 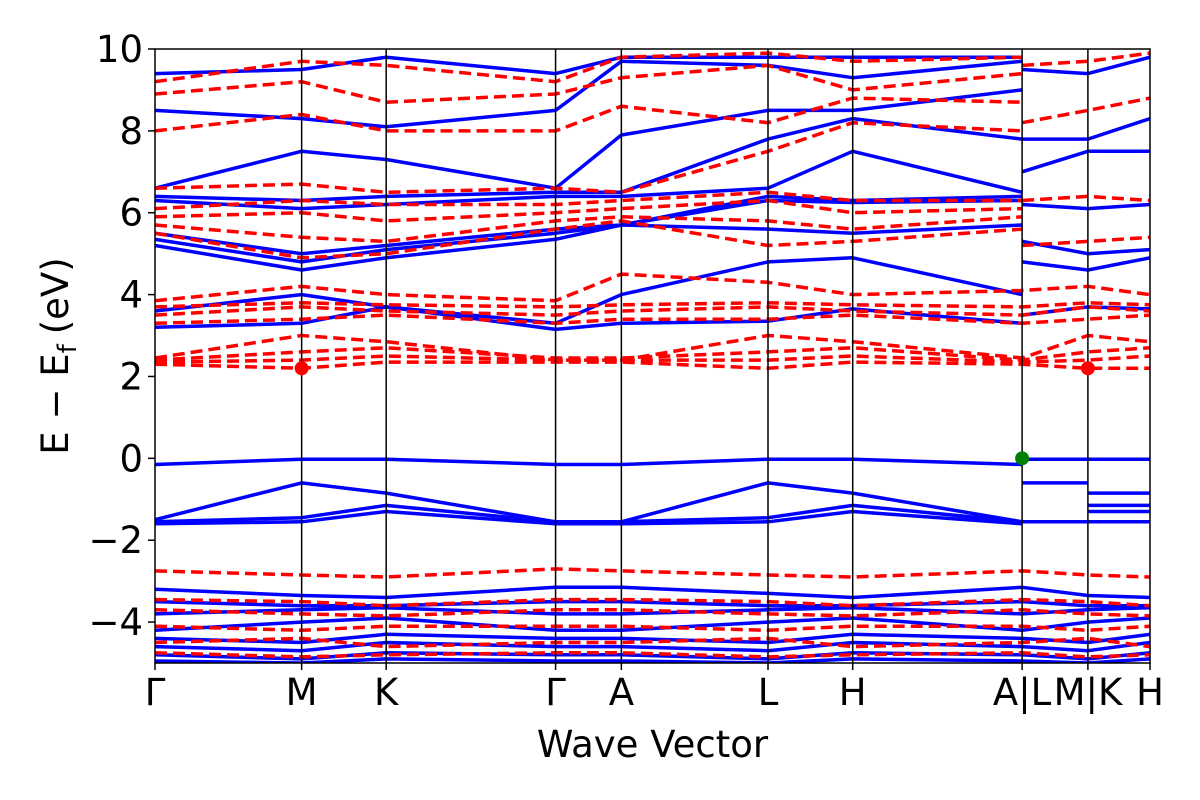 What do you see at coordinates (387, 692) in the screenshot?
I see `x-tick-label: K` at bounding box center [387, 692].